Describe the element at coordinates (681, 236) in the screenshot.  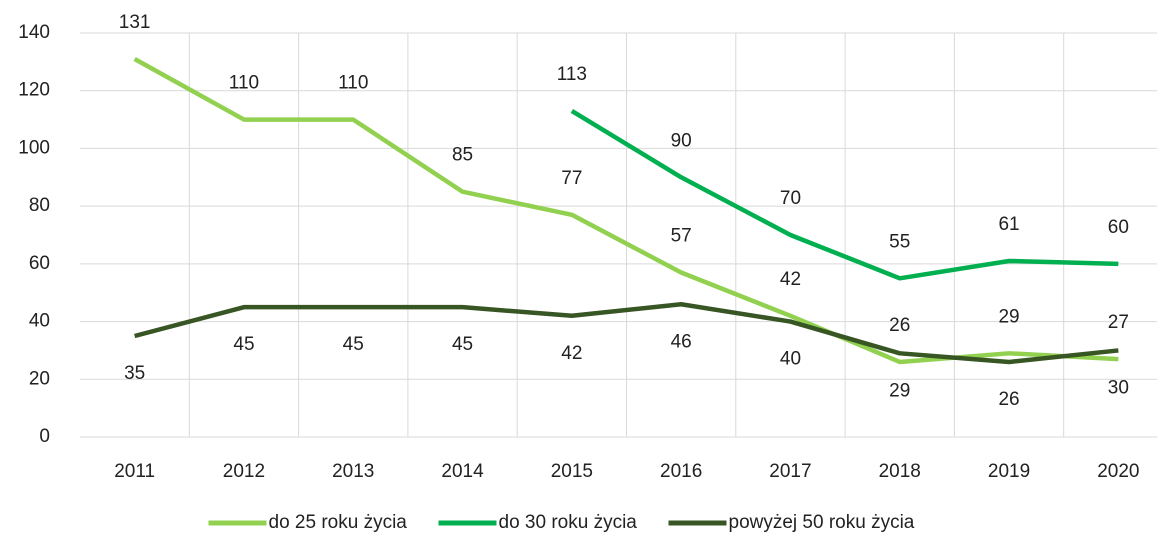
I see `data-label: 57` at that location.